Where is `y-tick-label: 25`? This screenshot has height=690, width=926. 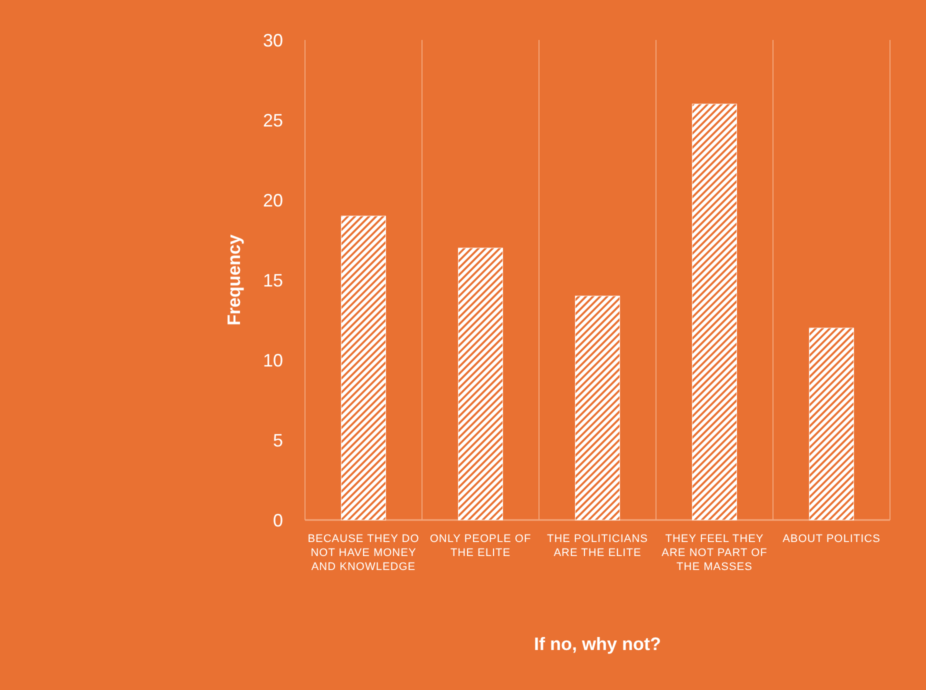 y-tick-label: 25 is located at coordinates (272, 120).